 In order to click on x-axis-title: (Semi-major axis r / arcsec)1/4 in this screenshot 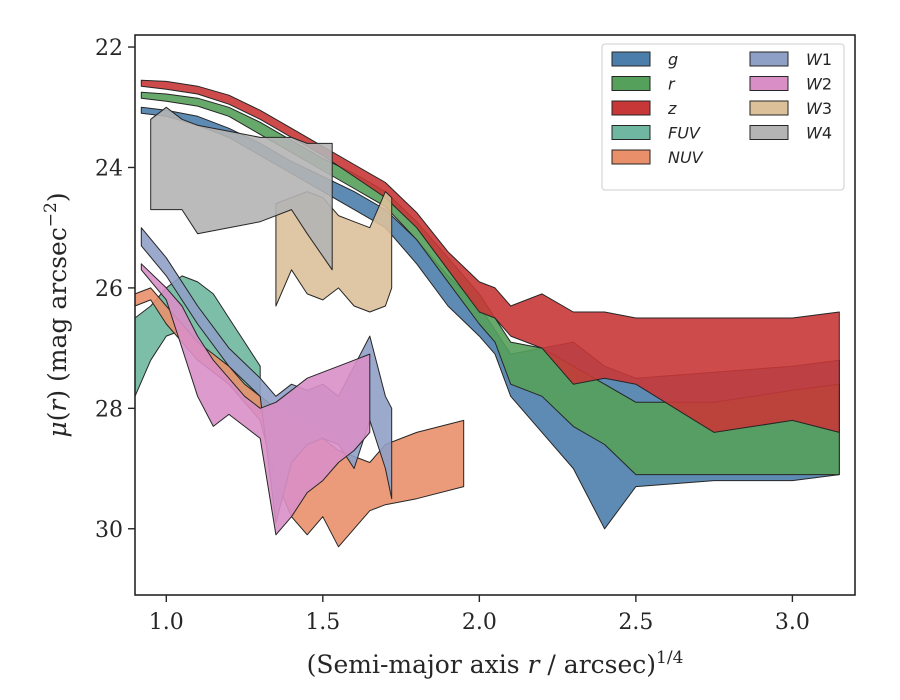, I will do `click(495, 663)`.